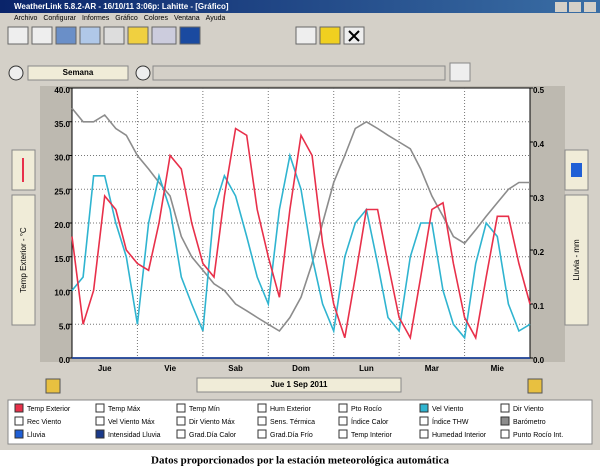 The height and width of the screenshot is (476, 600). Describe the element at coordinates (366, 409) in the screenshot. I see `legend-label: Pto Rocío` at that location.